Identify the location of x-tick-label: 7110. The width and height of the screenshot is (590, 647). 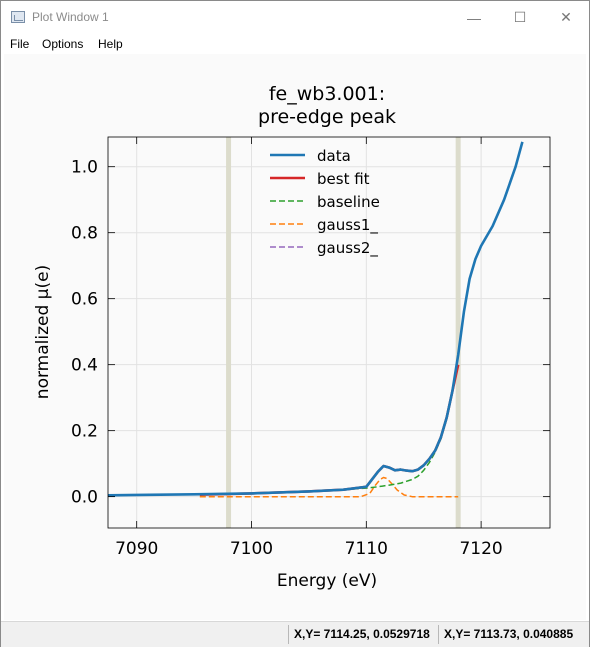
(366, 549).